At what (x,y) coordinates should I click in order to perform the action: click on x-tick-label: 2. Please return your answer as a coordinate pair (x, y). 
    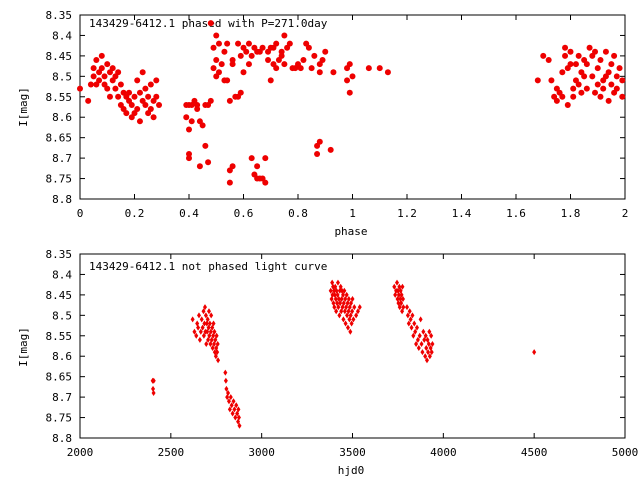
    Looking at the image, I should click on (625, 213).